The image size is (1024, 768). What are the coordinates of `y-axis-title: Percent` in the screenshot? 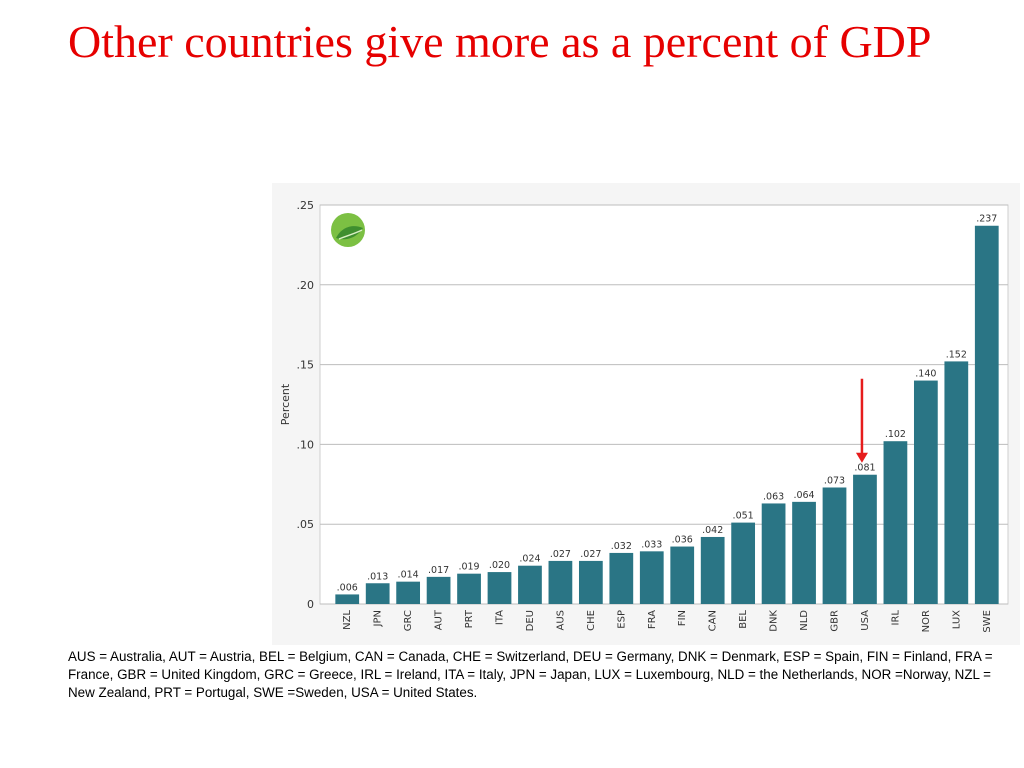 It's located at (285, 404).